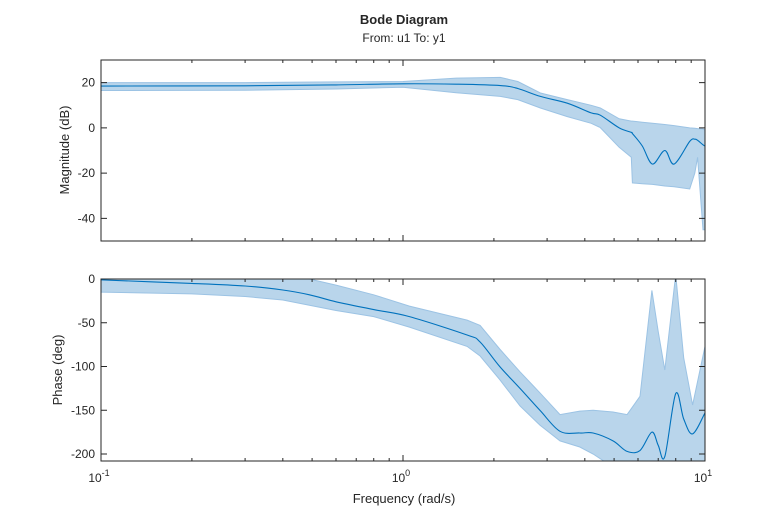 The height and width of the screenshot is (525, 780). Describe the element at coordinates (89, 83) in the screenshot. I see `magnitude-y-tick-label: 20` at that location.